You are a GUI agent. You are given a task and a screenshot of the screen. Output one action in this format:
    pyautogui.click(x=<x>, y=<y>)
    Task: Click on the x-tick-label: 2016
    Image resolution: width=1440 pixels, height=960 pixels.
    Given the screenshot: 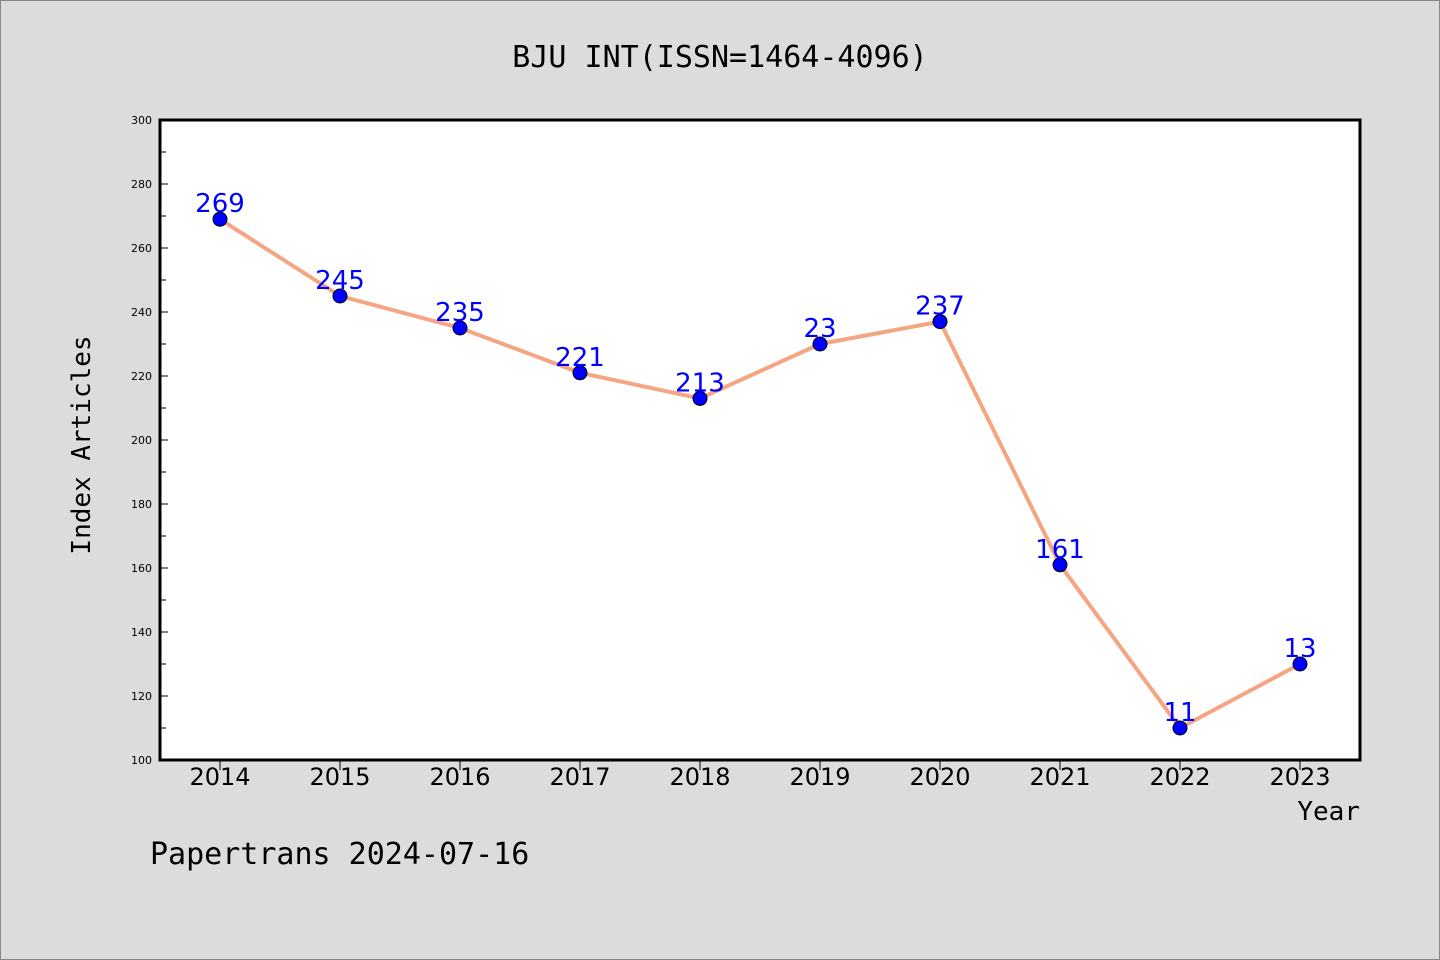 What is the action you would take?
    pyautogui.click(x=459, y=777)
    